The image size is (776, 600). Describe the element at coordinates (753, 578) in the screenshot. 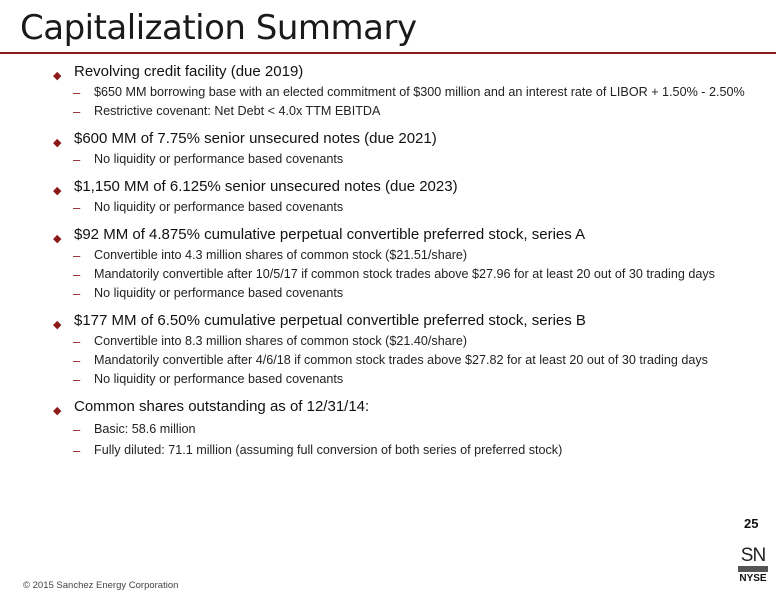

I see `logo-exchange: NYSE` at that location.